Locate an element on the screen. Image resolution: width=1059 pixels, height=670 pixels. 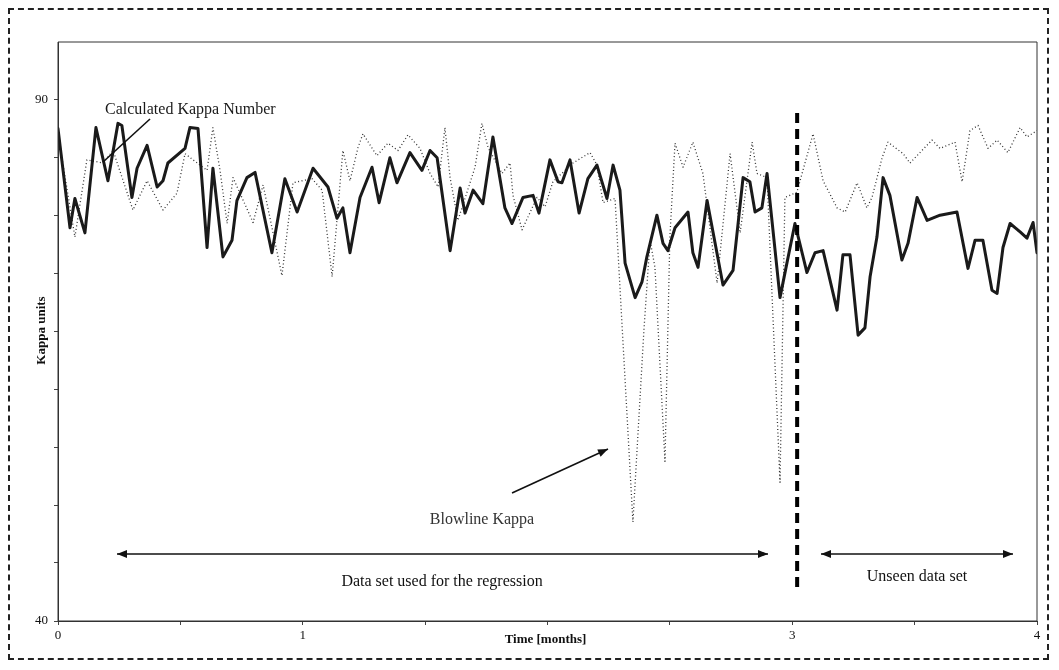
x-tick-label: 3 is located at coordinates (792, 635).